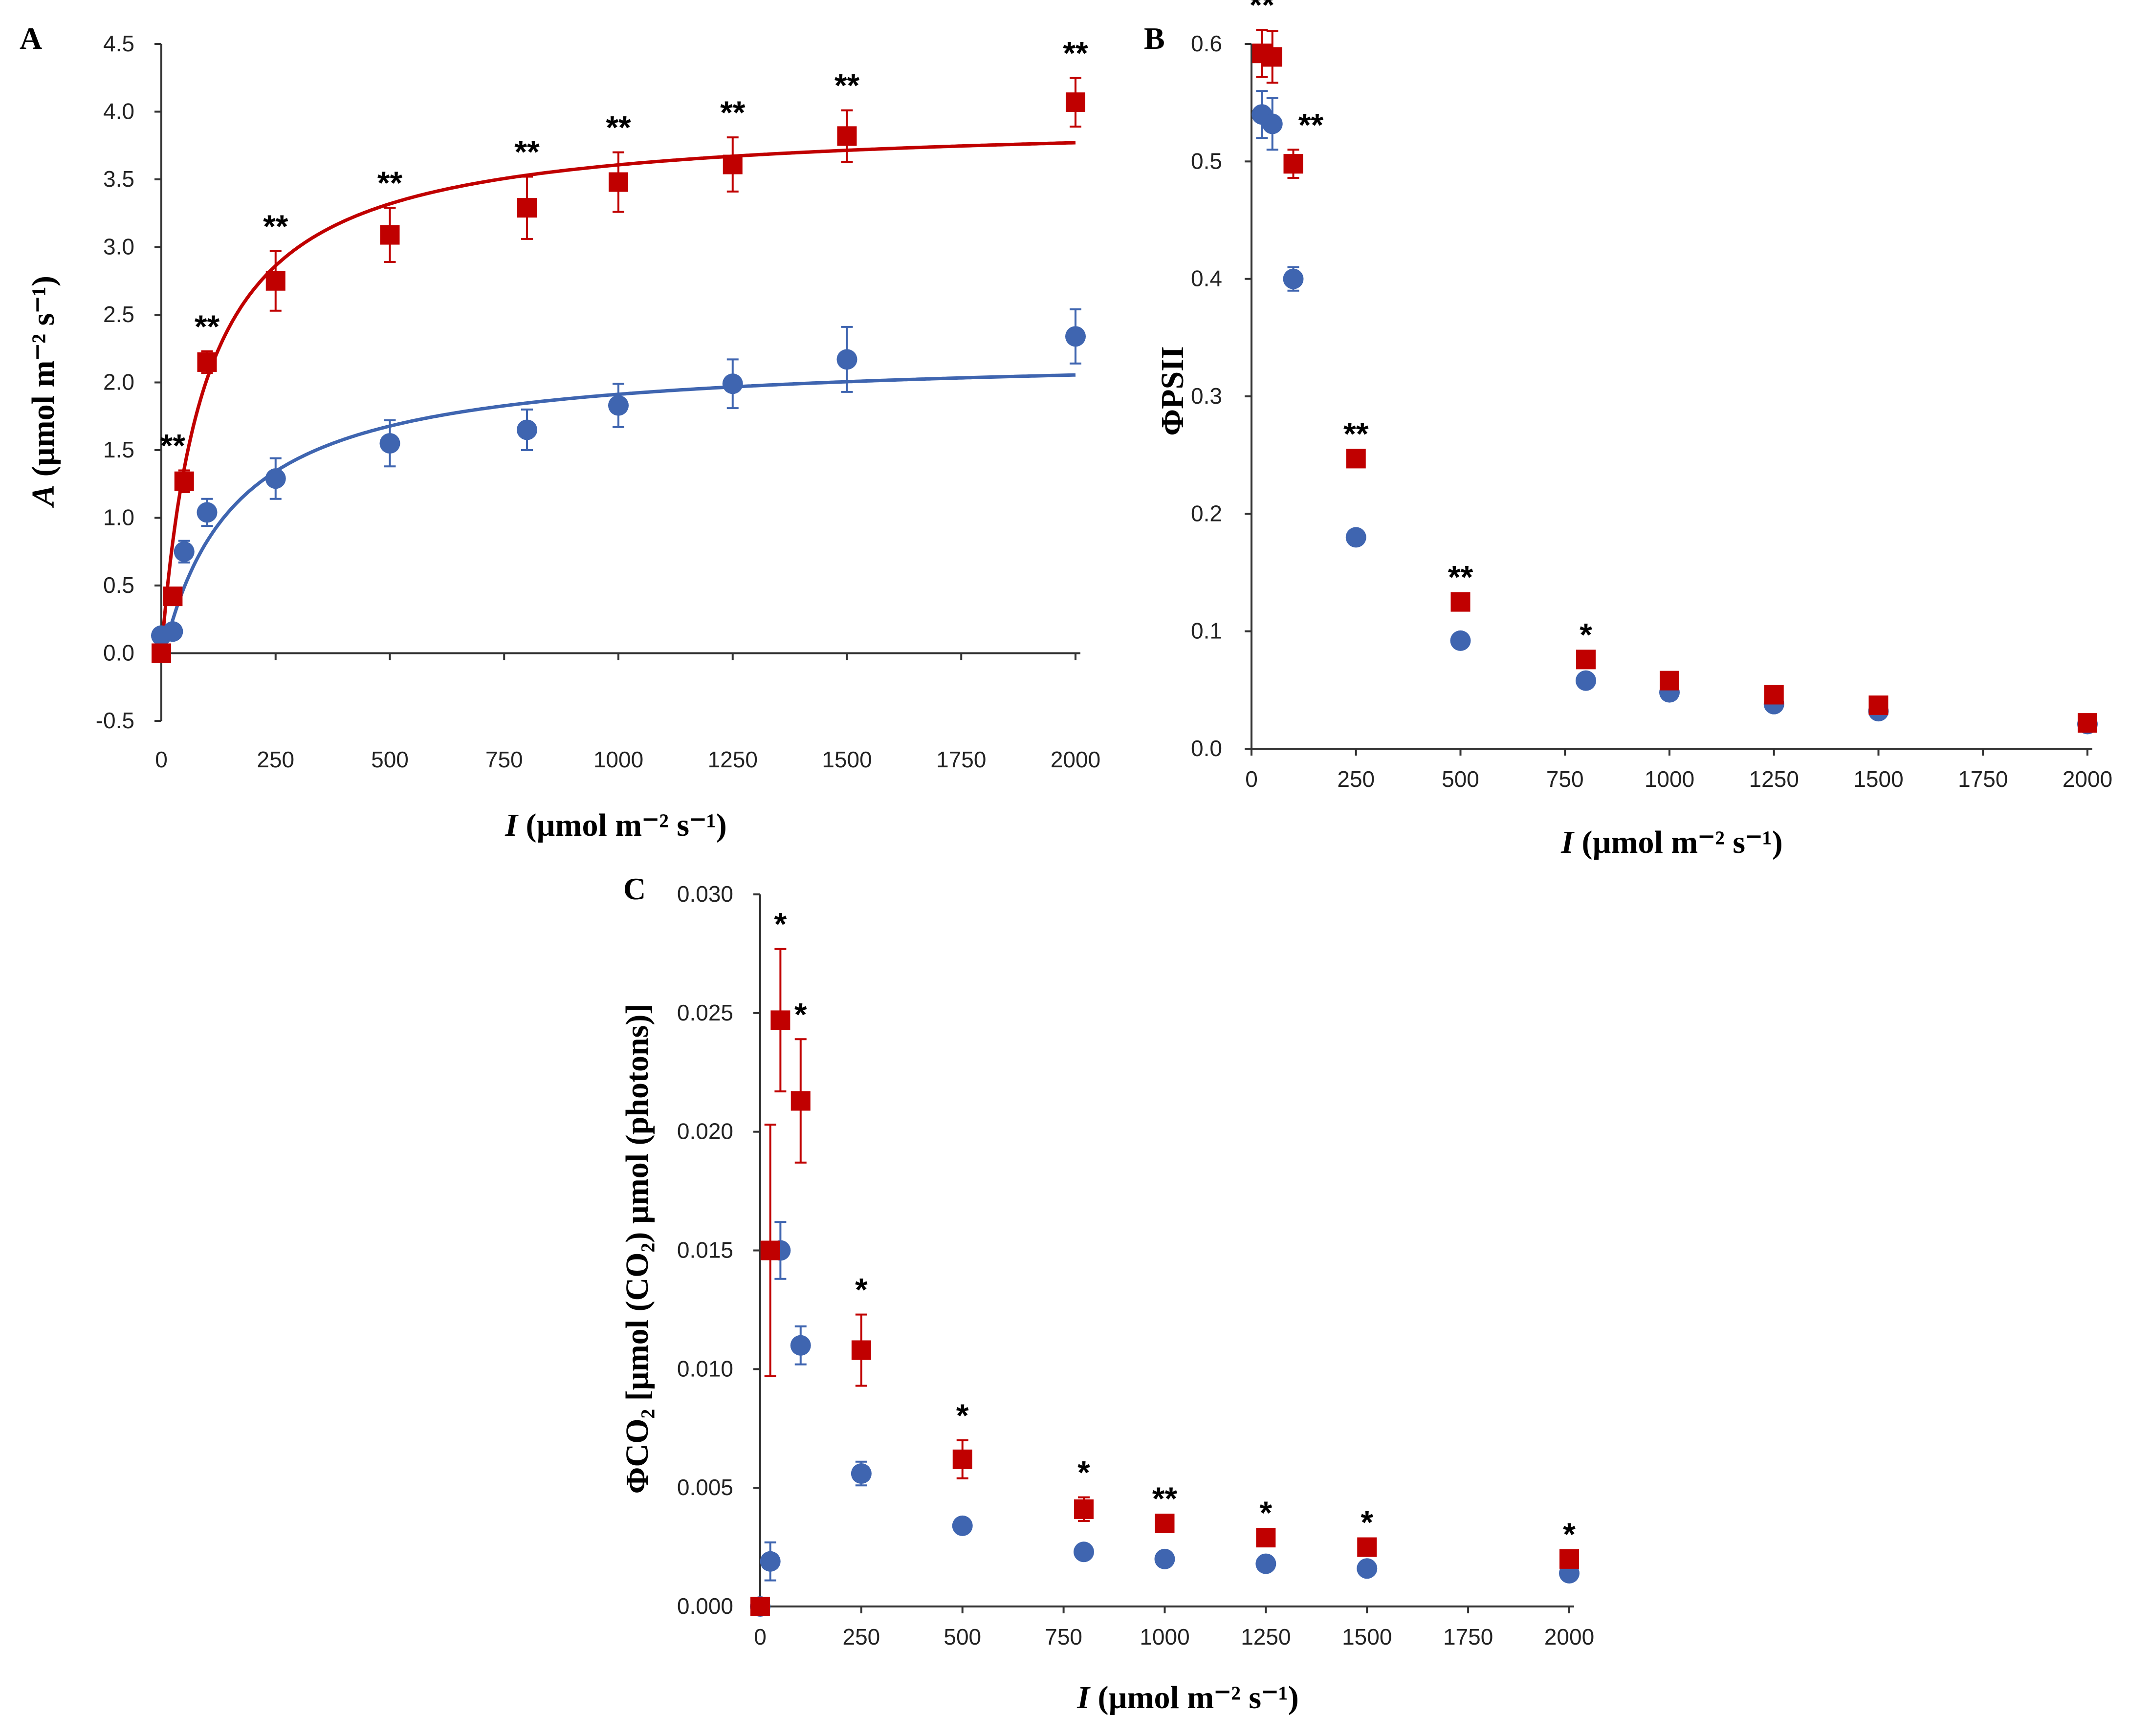 Image resolution: width=2129 pixels, height=1736 pixels. What do you see at coordinates (118, 111) in the screenshot?
I see `y-tick-label: 4.0` at bounding box center [118, 111].